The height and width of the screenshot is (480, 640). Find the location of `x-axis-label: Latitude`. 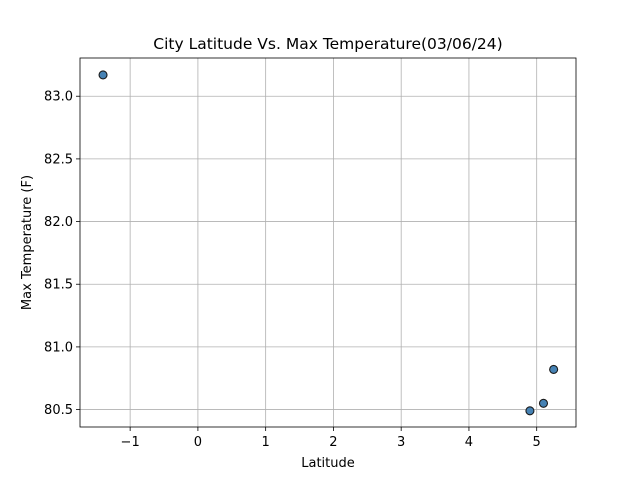

x-axis-label: Latitude is located at coordinates (328, 463).